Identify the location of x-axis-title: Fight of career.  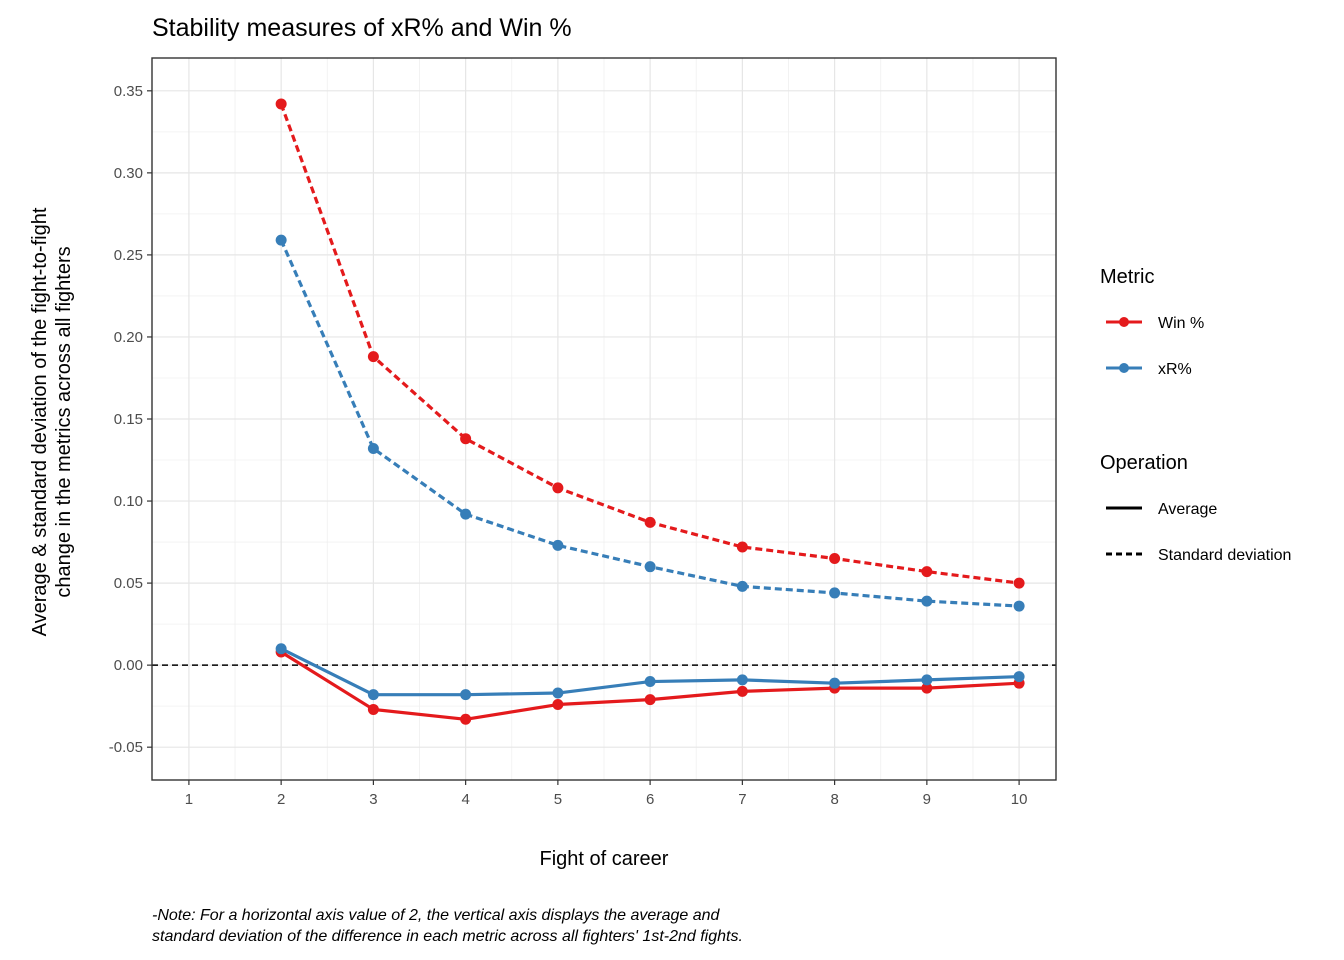
(604, 859).